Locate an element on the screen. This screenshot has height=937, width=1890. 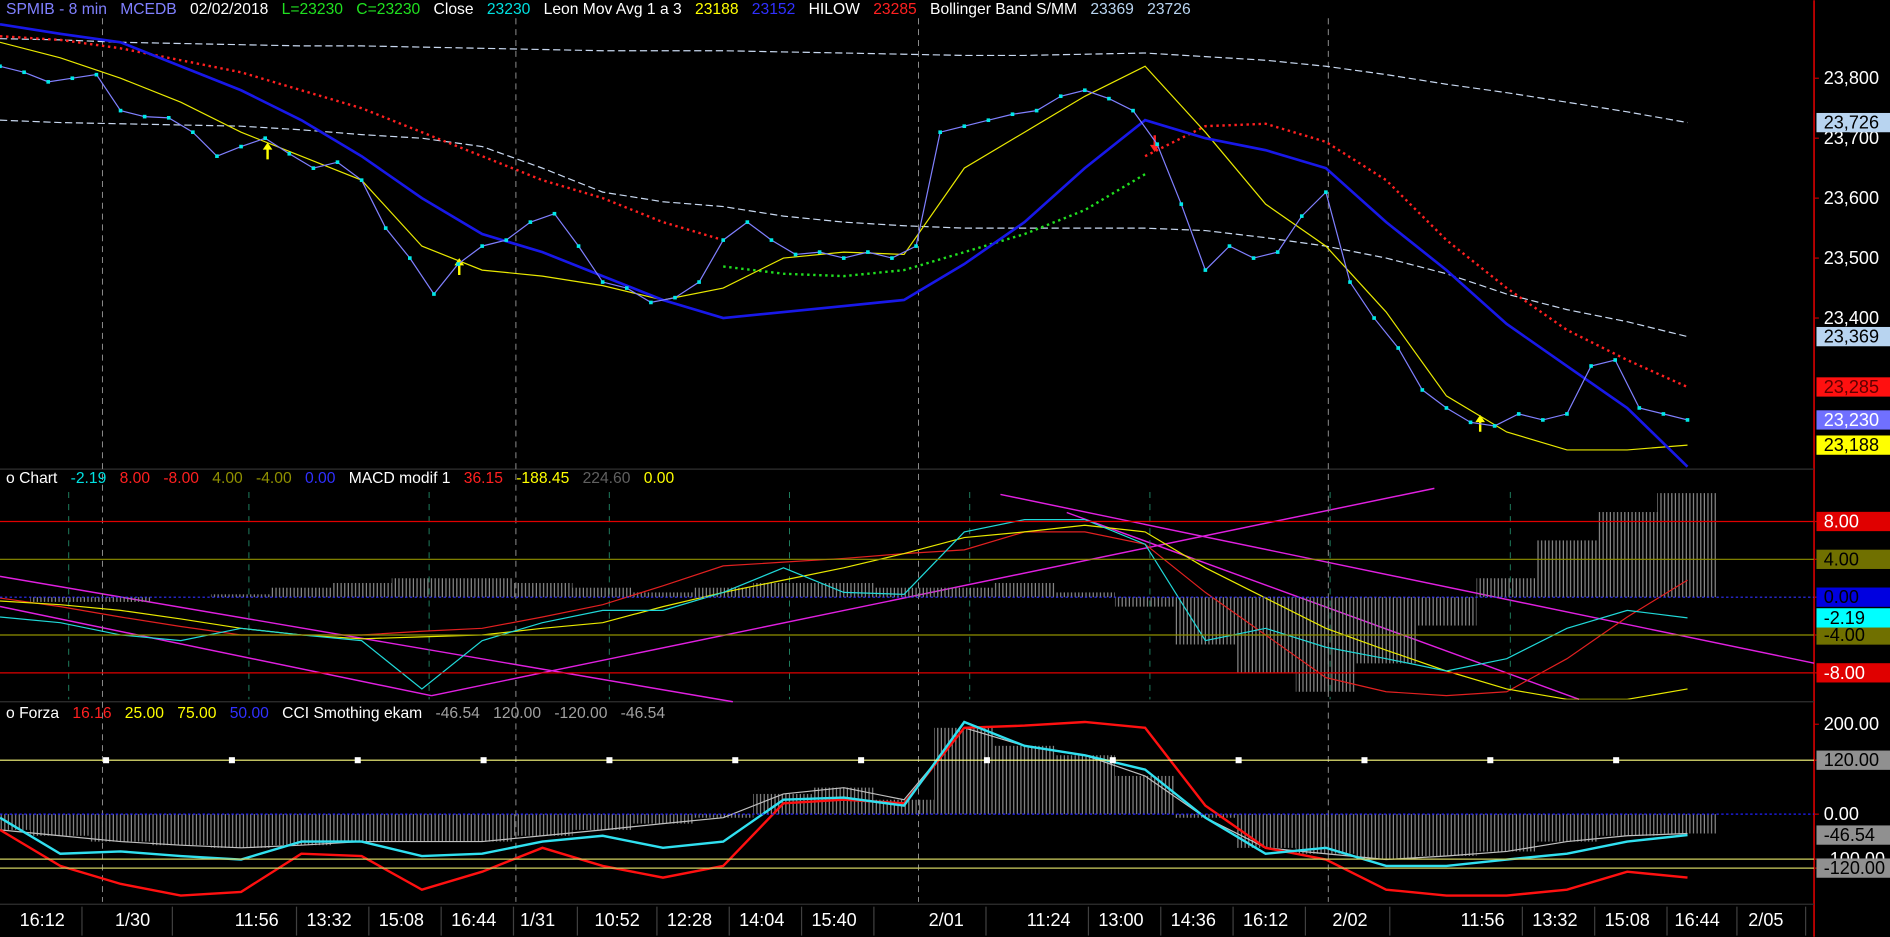
x-tick-label: 2/02 is located at coordinates (1349, 920).